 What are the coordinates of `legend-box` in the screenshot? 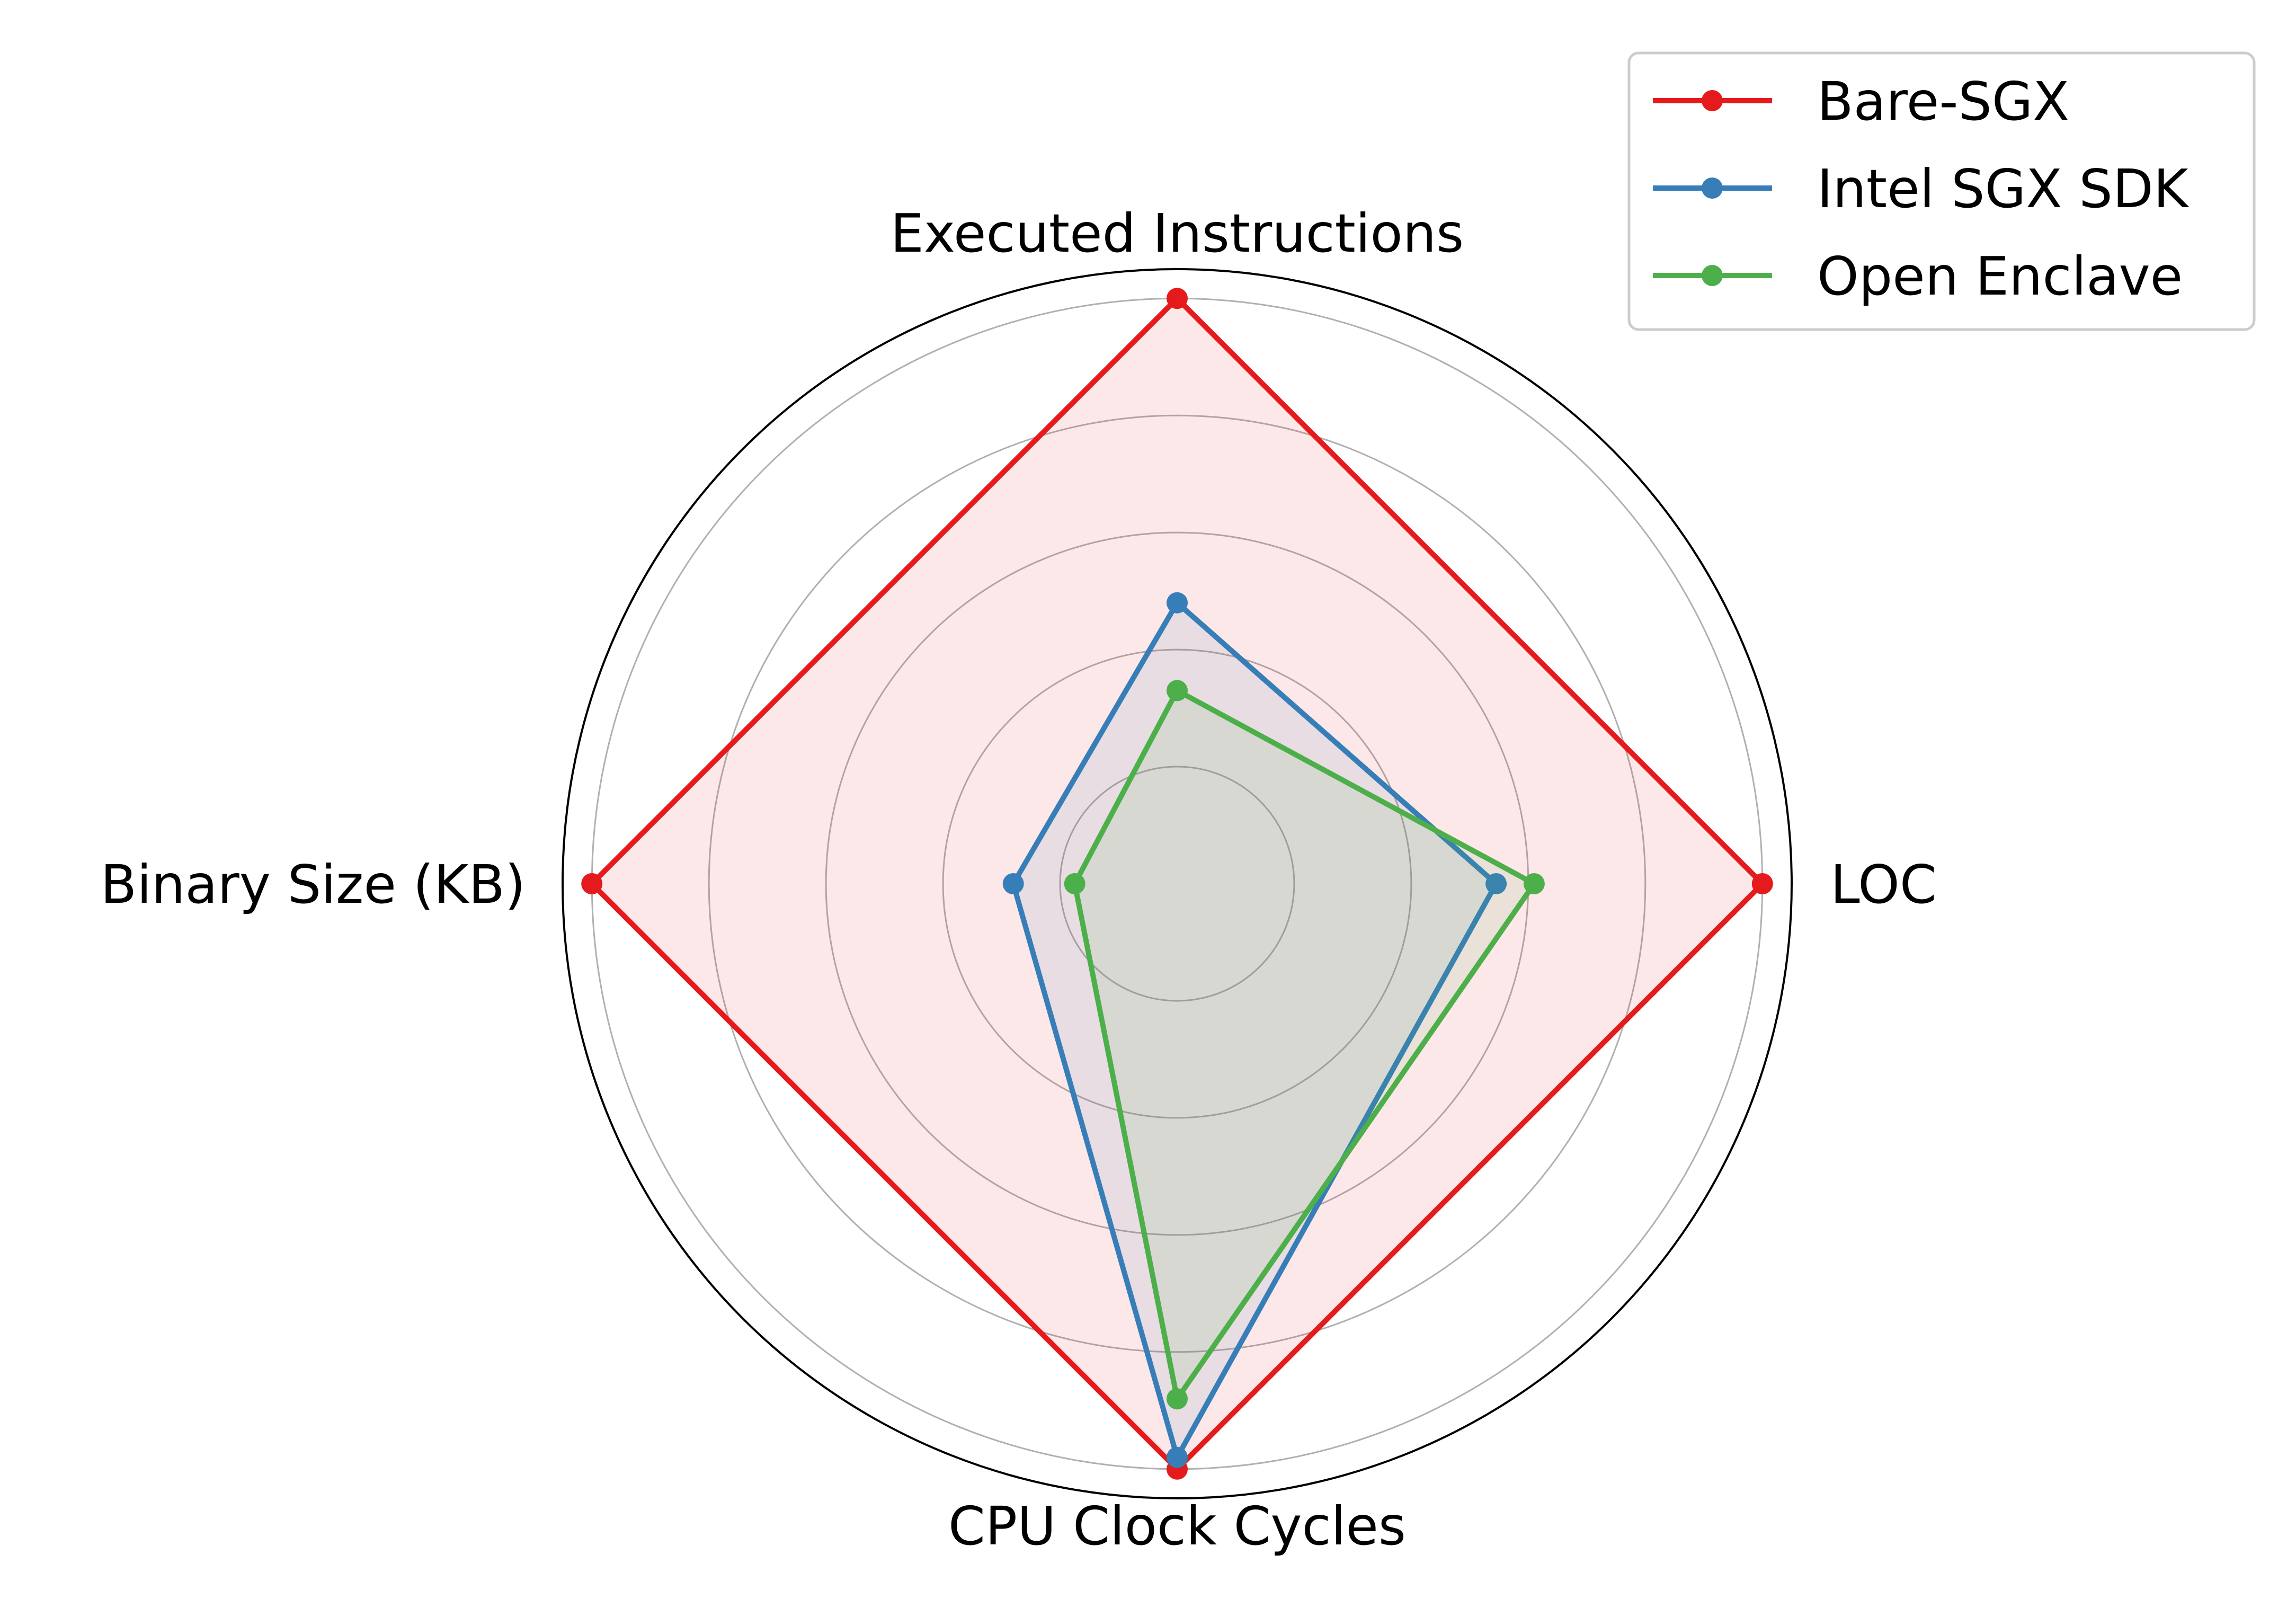 It's located at (1942, 191).